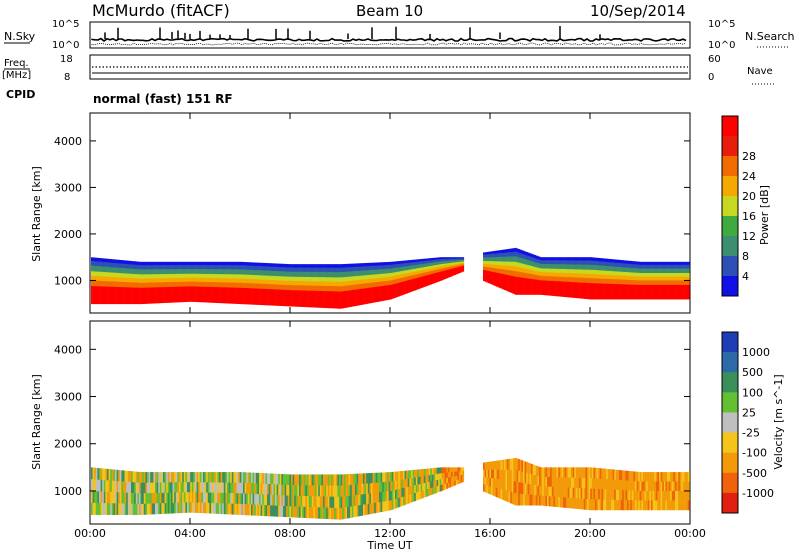  I want to click on power-colorbar-segment, so click(730, 146).